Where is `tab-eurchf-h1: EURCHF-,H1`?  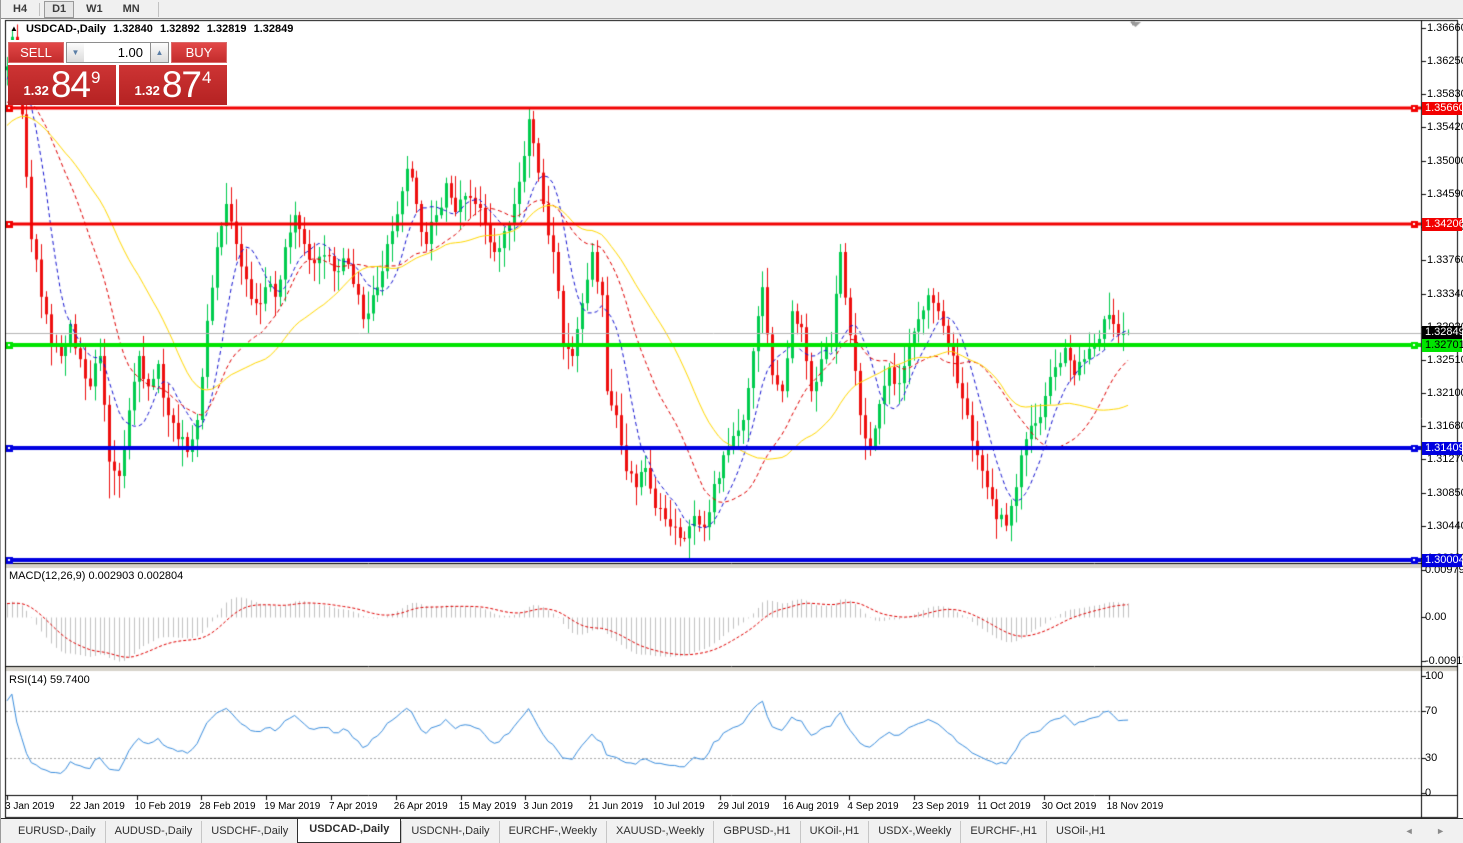
tab-eurchf-h1: EURCHF-,H1 is located at coordinates (1003, 832).